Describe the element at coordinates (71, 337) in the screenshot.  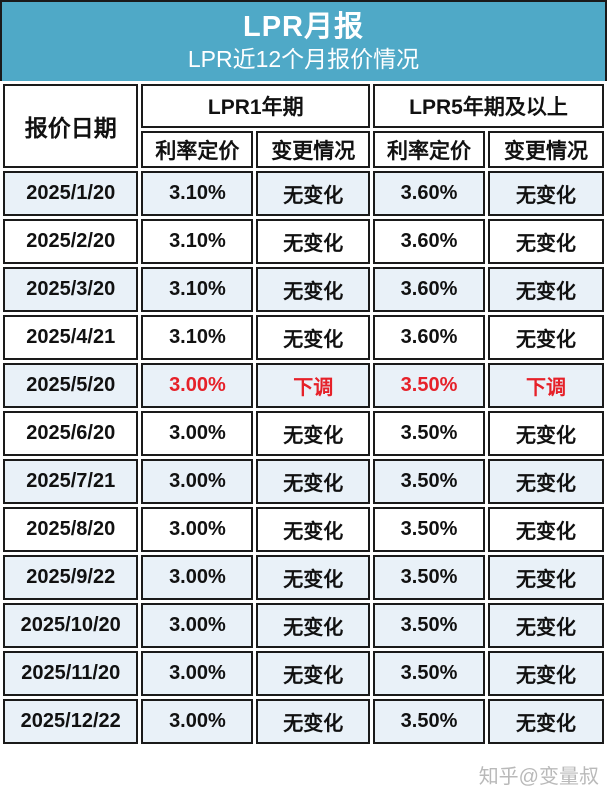
I see `quote-date-cell: 2025/4/21` at that location.